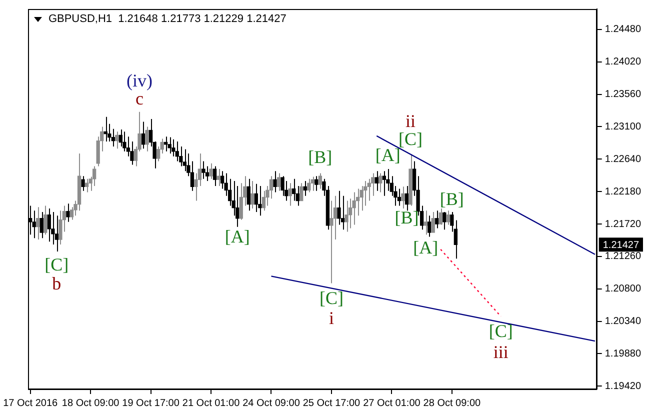 The height and width of the screenshot is (414, 646). I want to click on y-tick-label: 1.20800, so click(623, 289).